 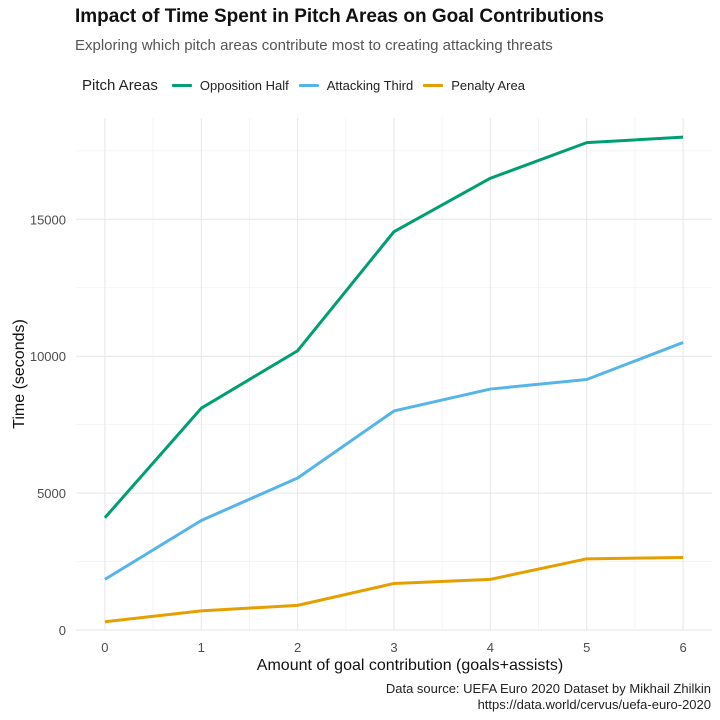 I want to click on caption-line-url: https://data.world/cervus/uefa-euro-2020, so click(x=594, y=704).